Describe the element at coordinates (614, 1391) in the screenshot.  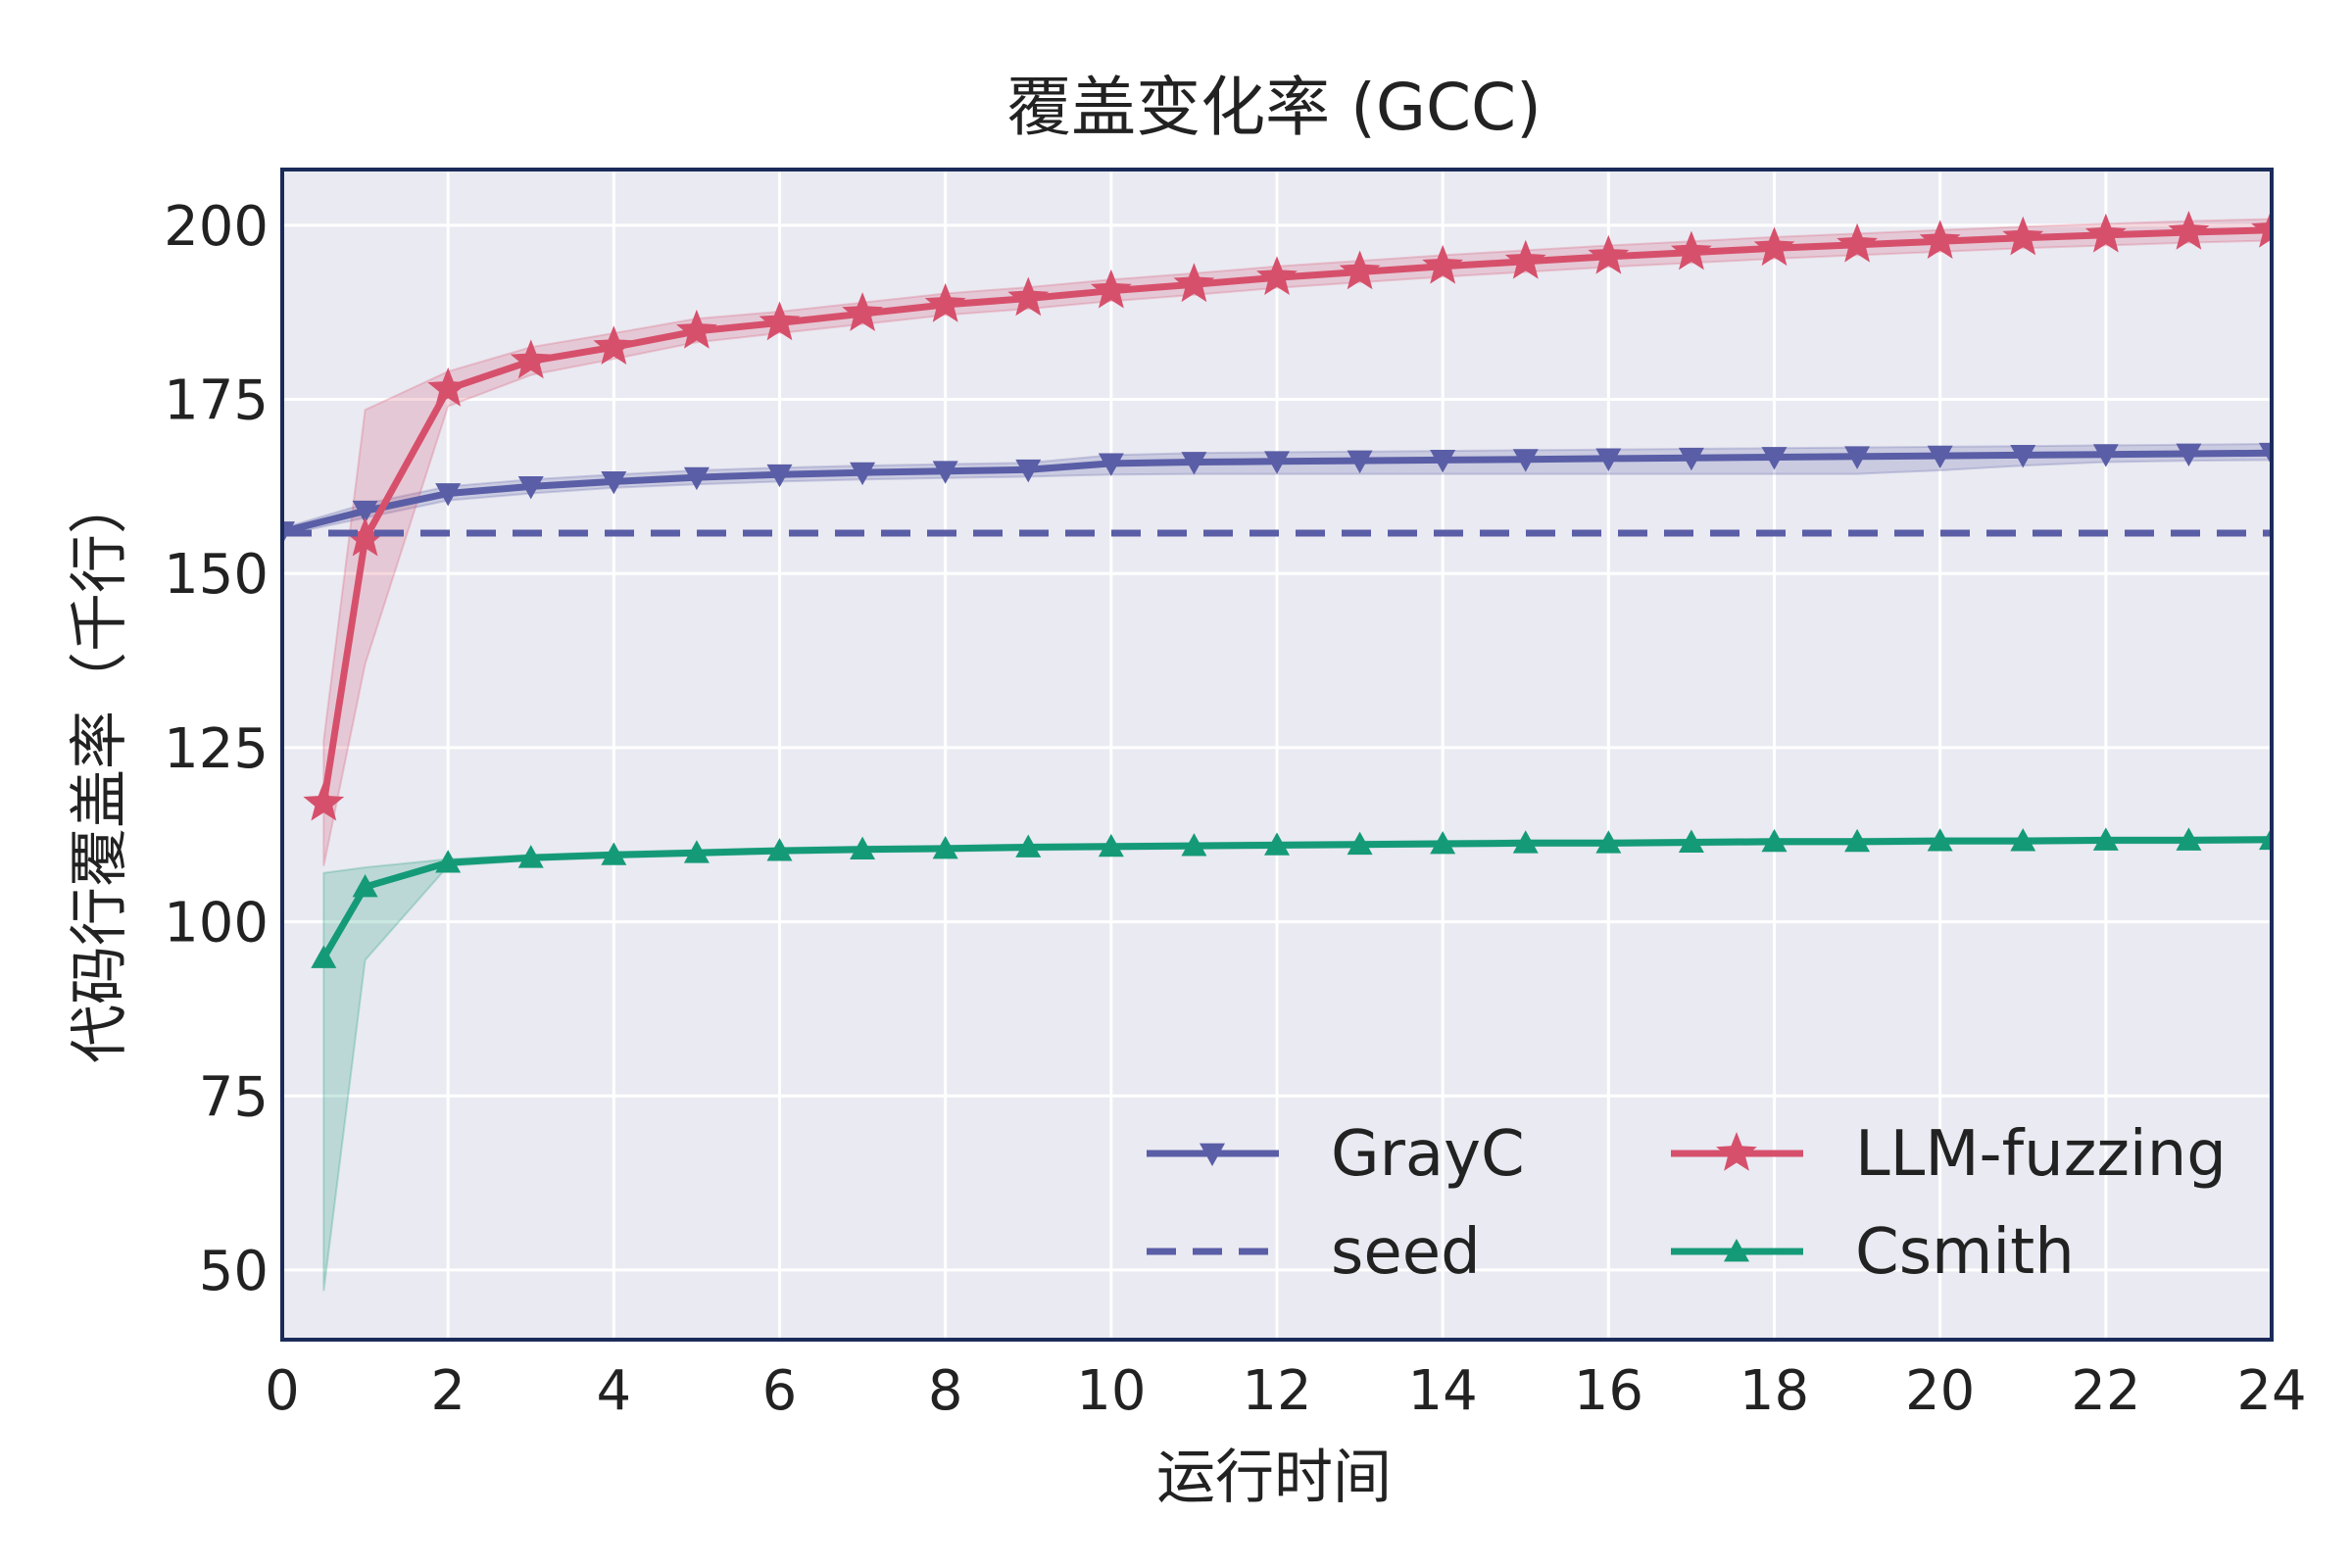
I see `x-tick-label: 4` at that location.